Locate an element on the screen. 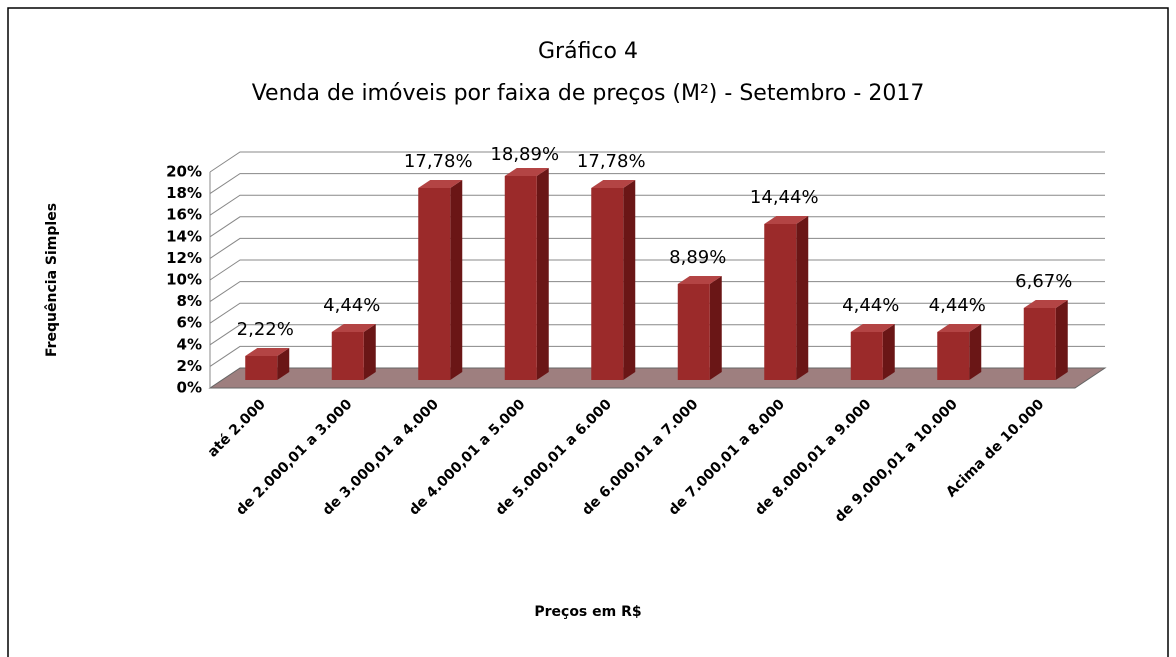 This screenshot has width=1176, height=657. y-tick-label: 0% is located at coordinates (189, 388).